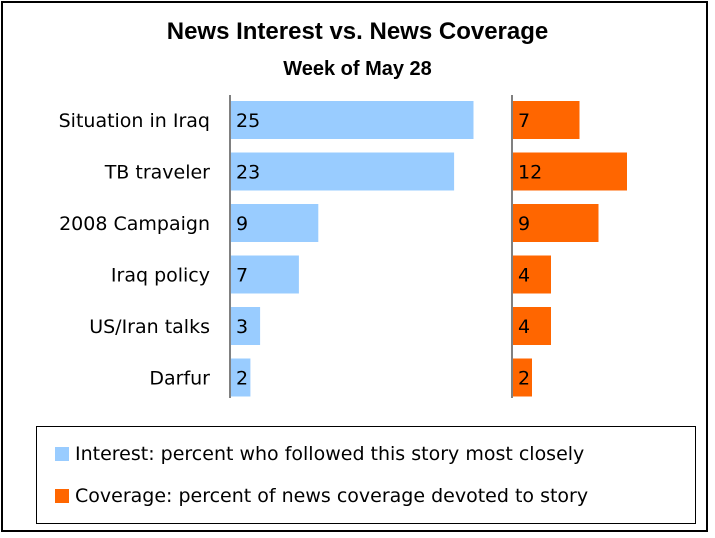 The image size is (715, 538). Describe the element at coordinates (242, 224) in the screenshot. I see `data-label-interest: 9` at that location.